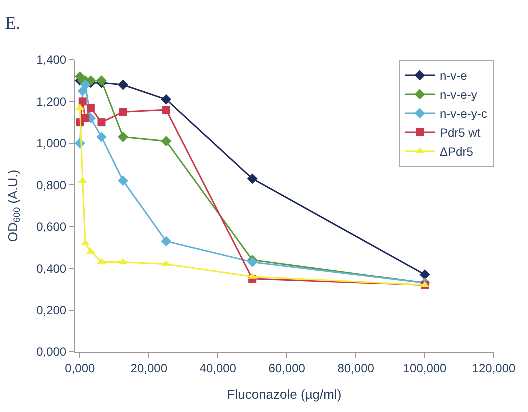 Image resolution: width=528 pixels, height=412 pixels. What do you see at coordinates (459, 95) in the screenshot?
I see `legend-label: n-v-e-y` at bounding box center [459, 95].